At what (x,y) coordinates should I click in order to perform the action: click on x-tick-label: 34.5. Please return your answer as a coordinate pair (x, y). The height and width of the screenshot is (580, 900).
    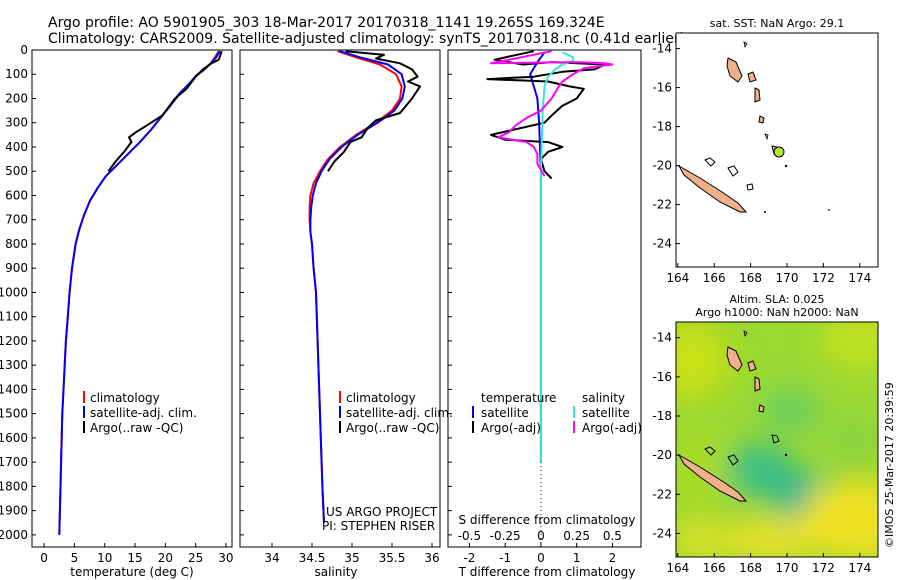
    Looking at the image, I should click on (312, 558).